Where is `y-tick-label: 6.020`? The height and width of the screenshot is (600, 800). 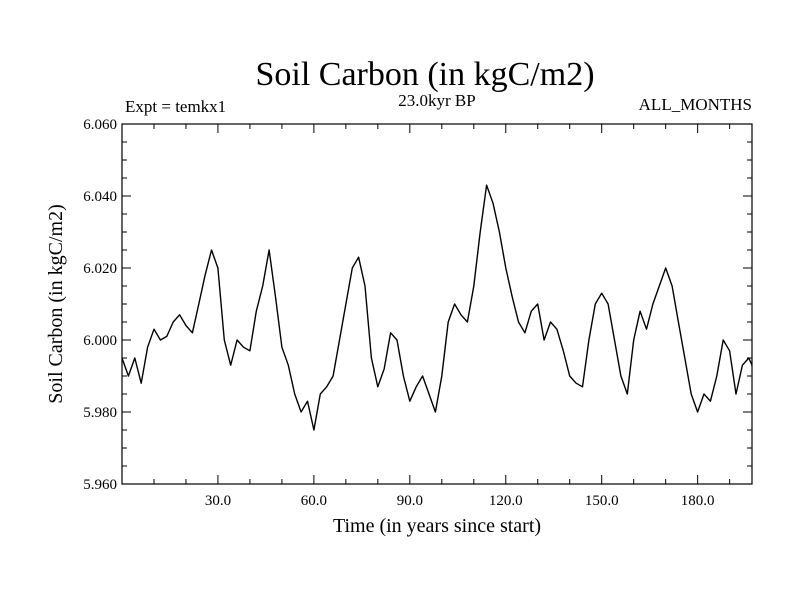 y-tick-label: 6.020 is located at coordinates (100, 269).